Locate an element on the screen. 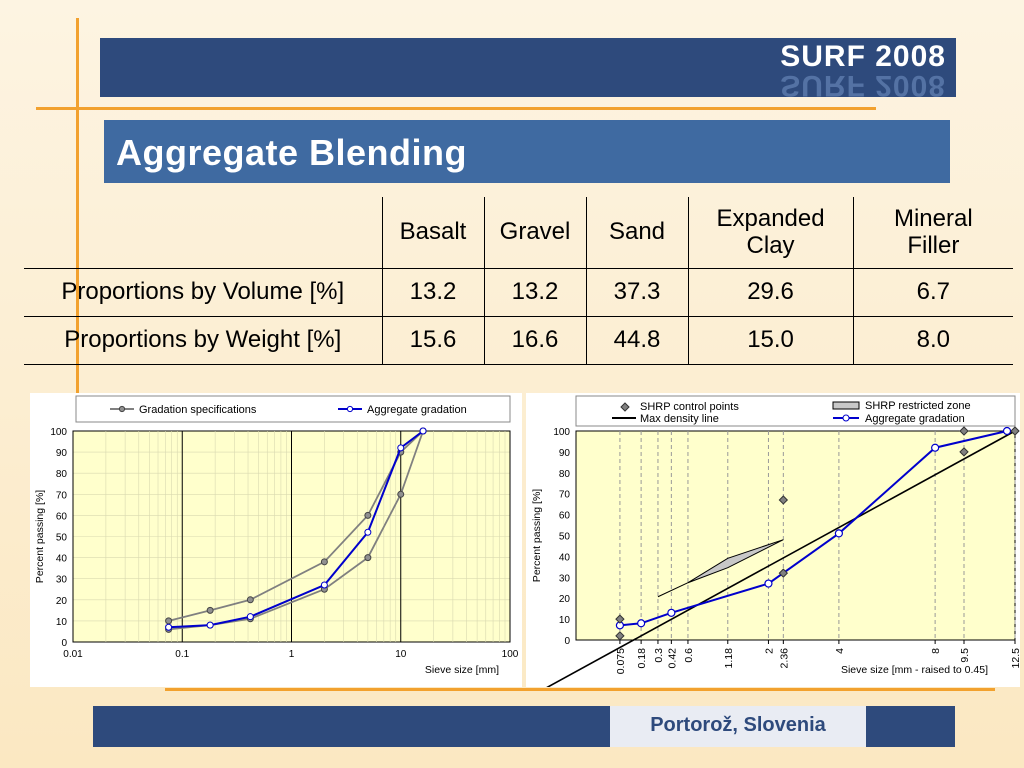  footer-location: Portorož, Slovenia is located at coordinates (738, 725).